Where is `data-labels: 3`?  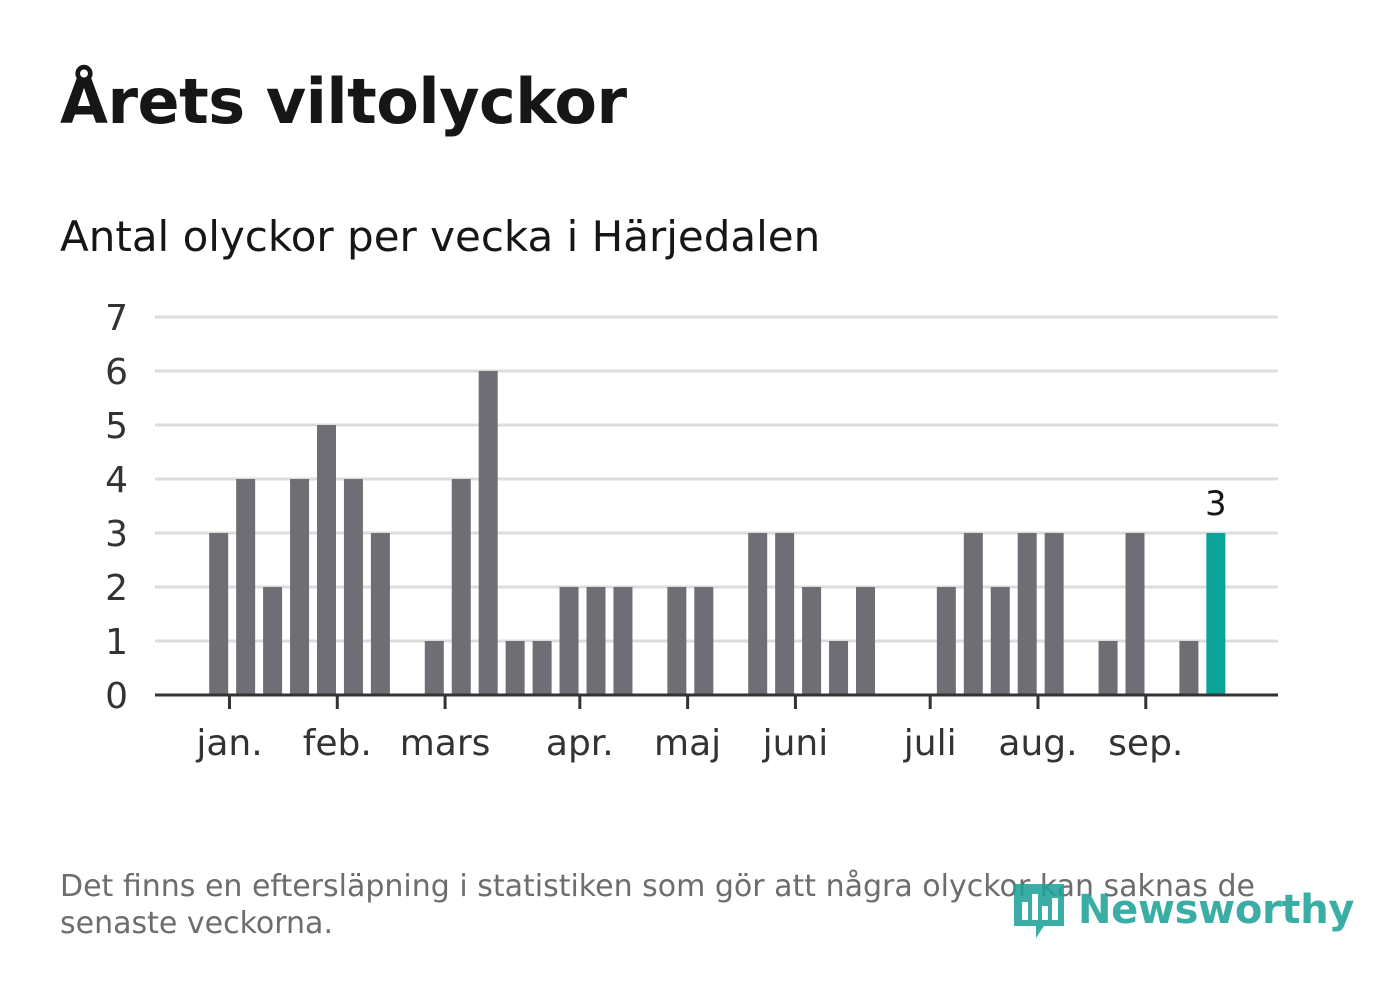
data-labels: 3 is located at coordinates (1216, 504).